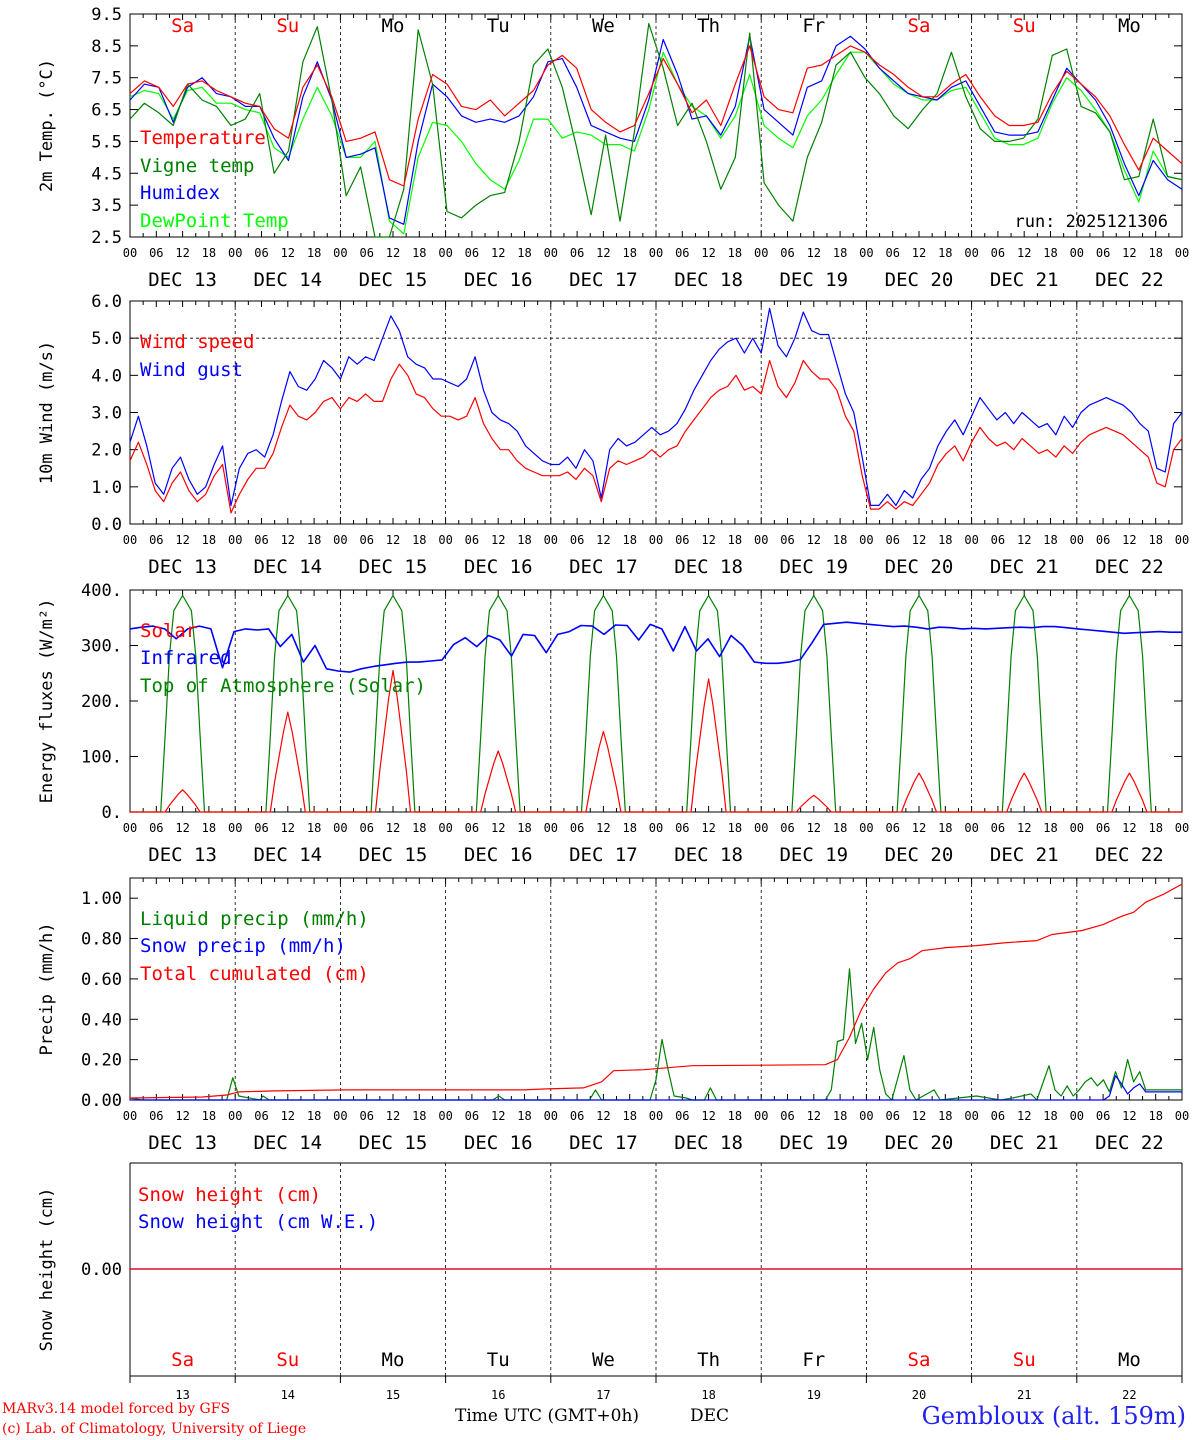 The image size is (1194, 1440). What do you see at coordinates (101, 647) in the screenshot?
I see `y-tick-label: 300.` at bounding box center [101, 647].